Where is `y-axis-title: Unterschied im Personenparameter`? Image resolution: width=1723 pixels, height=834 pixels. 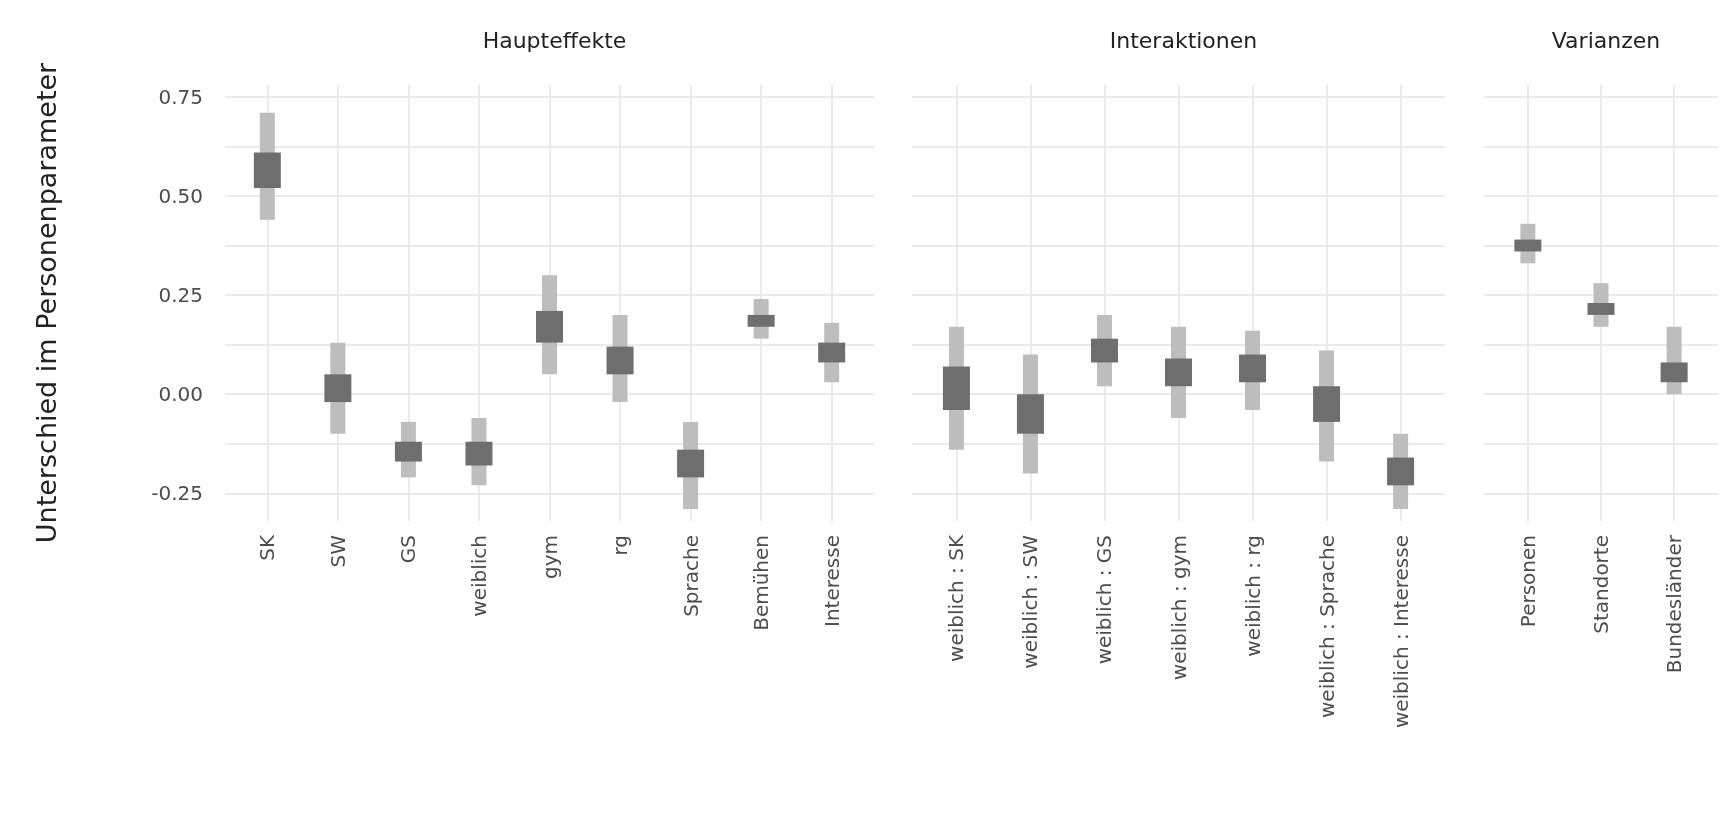
y-axis-title: Unterschied im Personenparameter is located at coordinates (46, 302).